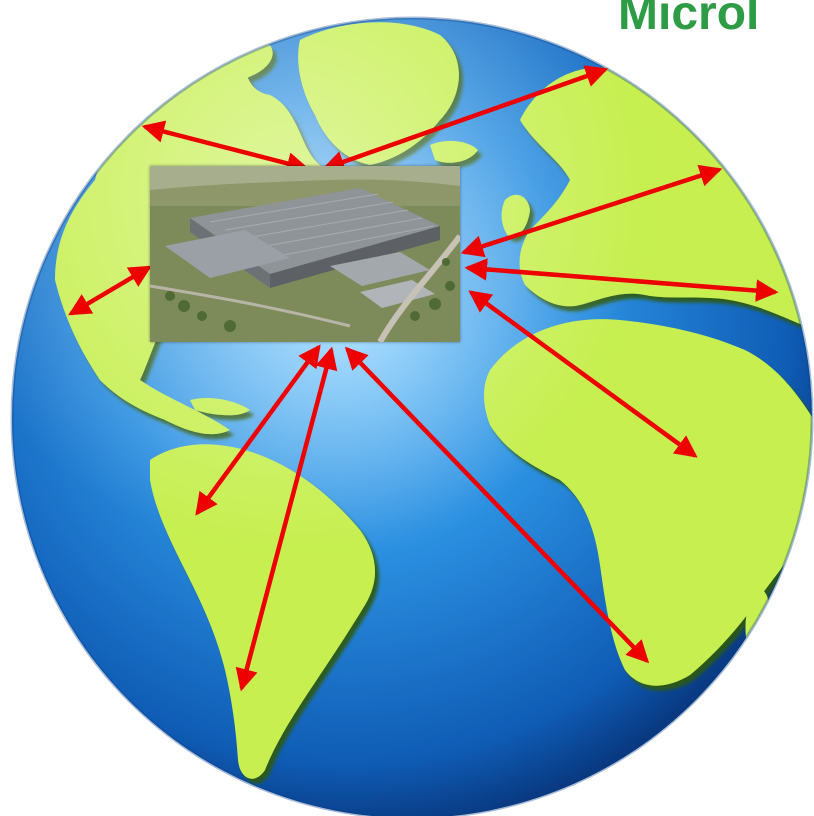  Describe the element at coordinates (689, 20) in the screenshot. I see `headline-title: Microl` at that location.